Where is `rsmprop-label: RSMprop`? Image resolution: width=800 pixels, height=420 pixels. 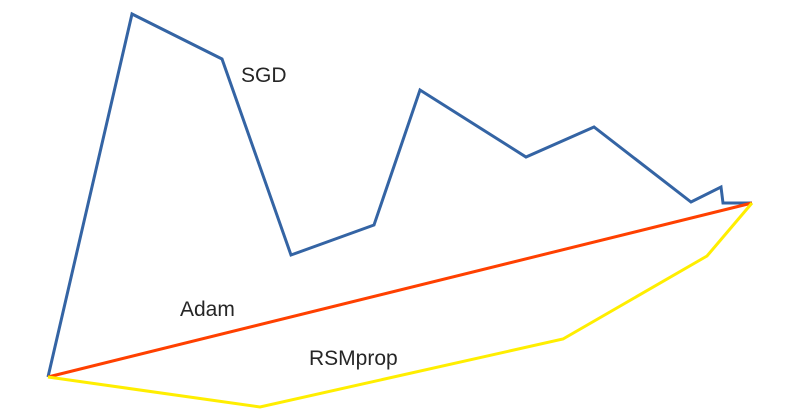 rsmprop-label: RSMprop is located at coordinates (353, 358).